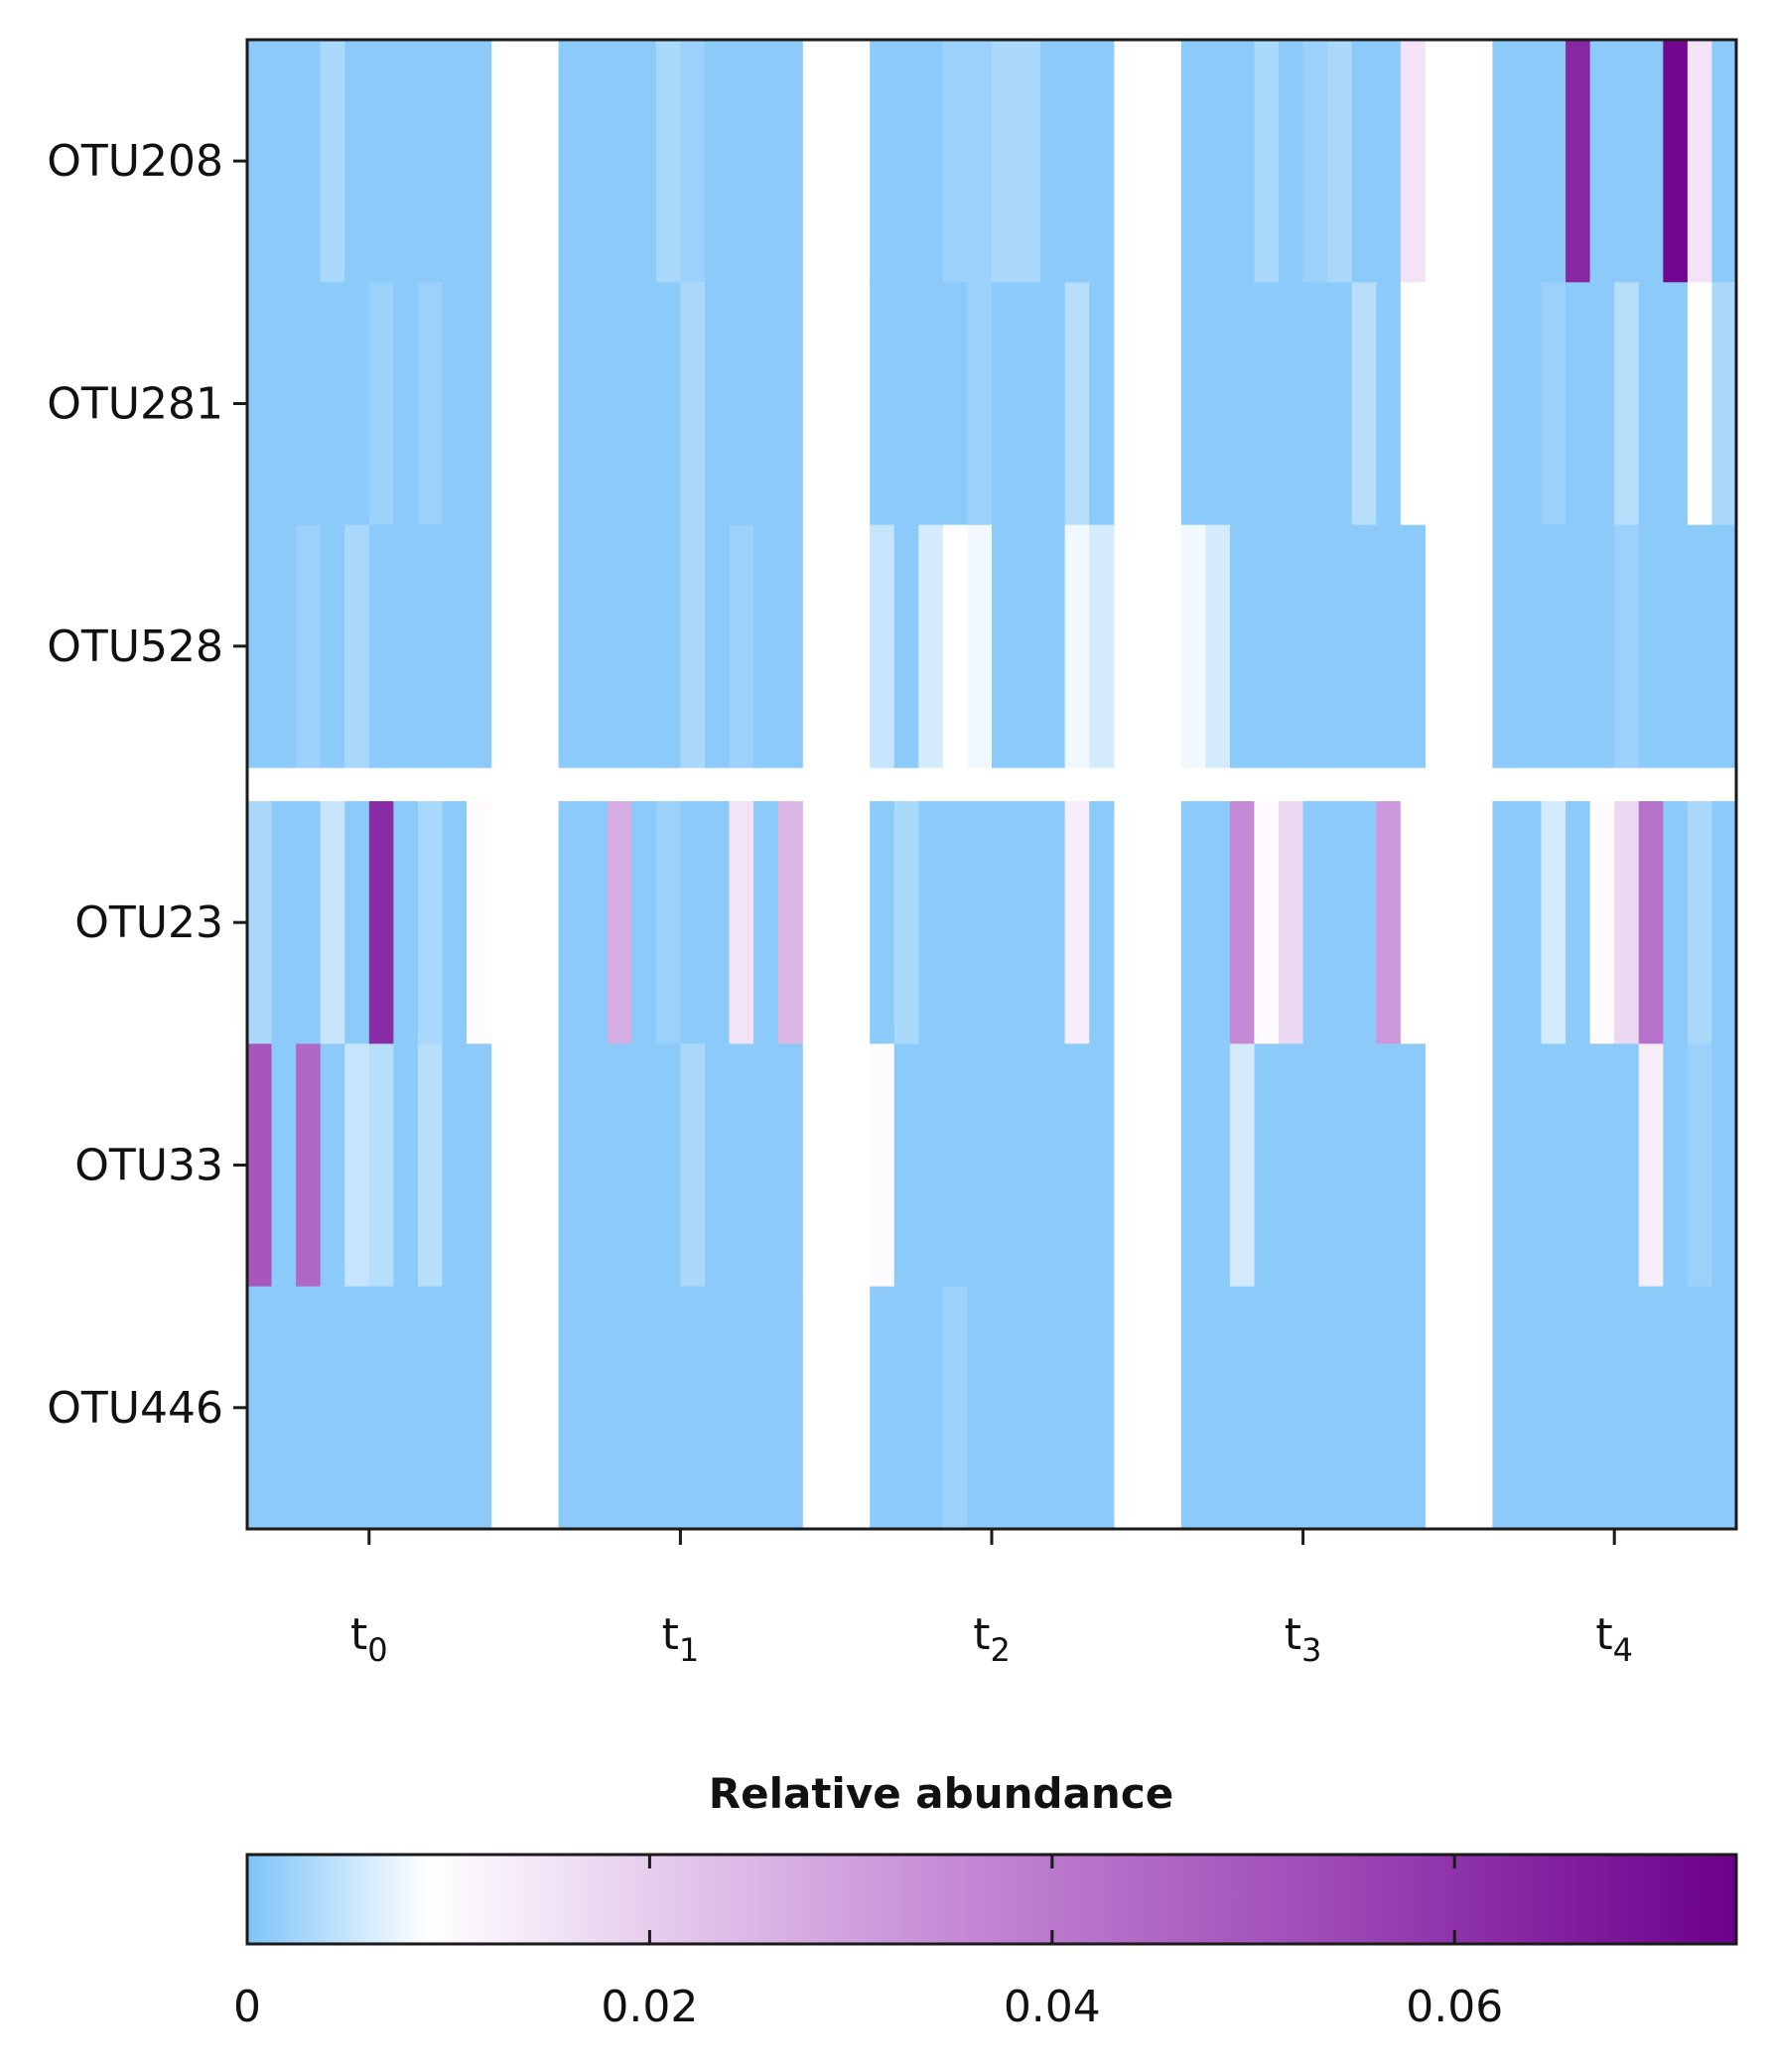 The image size is (1771, 2072). What do you see at coordinates (681, 1639) in the screenshot?
I see `x-tick-label: t1` at bounding box center [681, 1639].